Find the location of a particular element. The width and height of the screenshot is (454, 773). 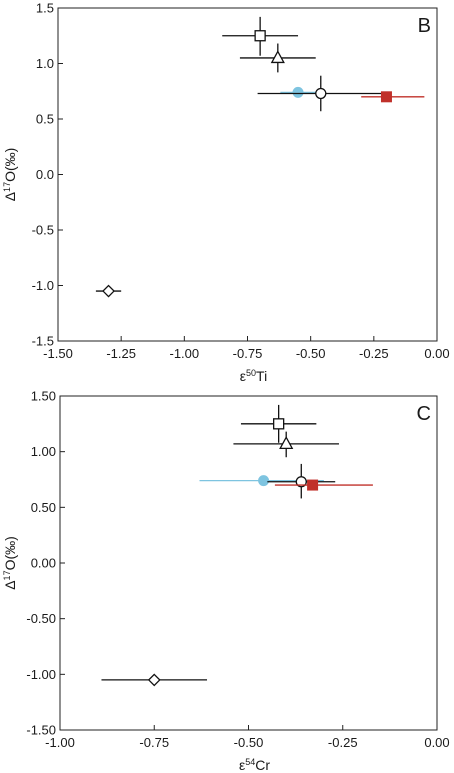

y-tick-label: -0.50 is located at coordinates (41, 618).